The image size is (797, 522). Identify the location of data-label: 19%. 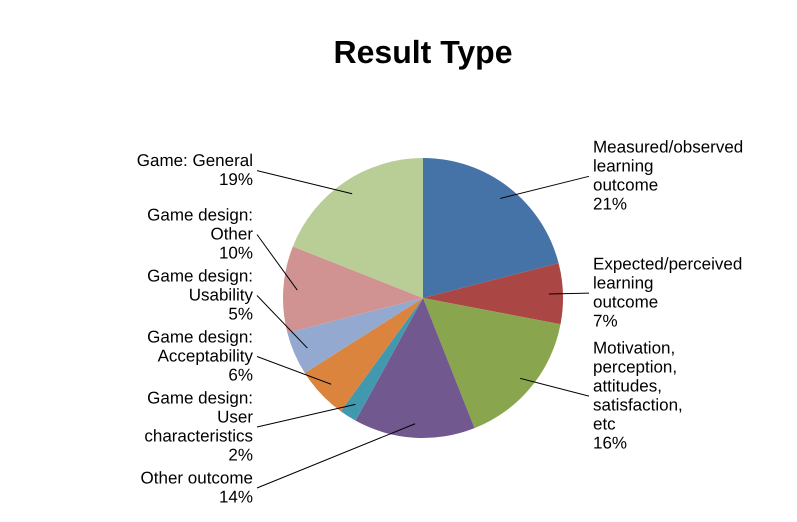
(235, 179).